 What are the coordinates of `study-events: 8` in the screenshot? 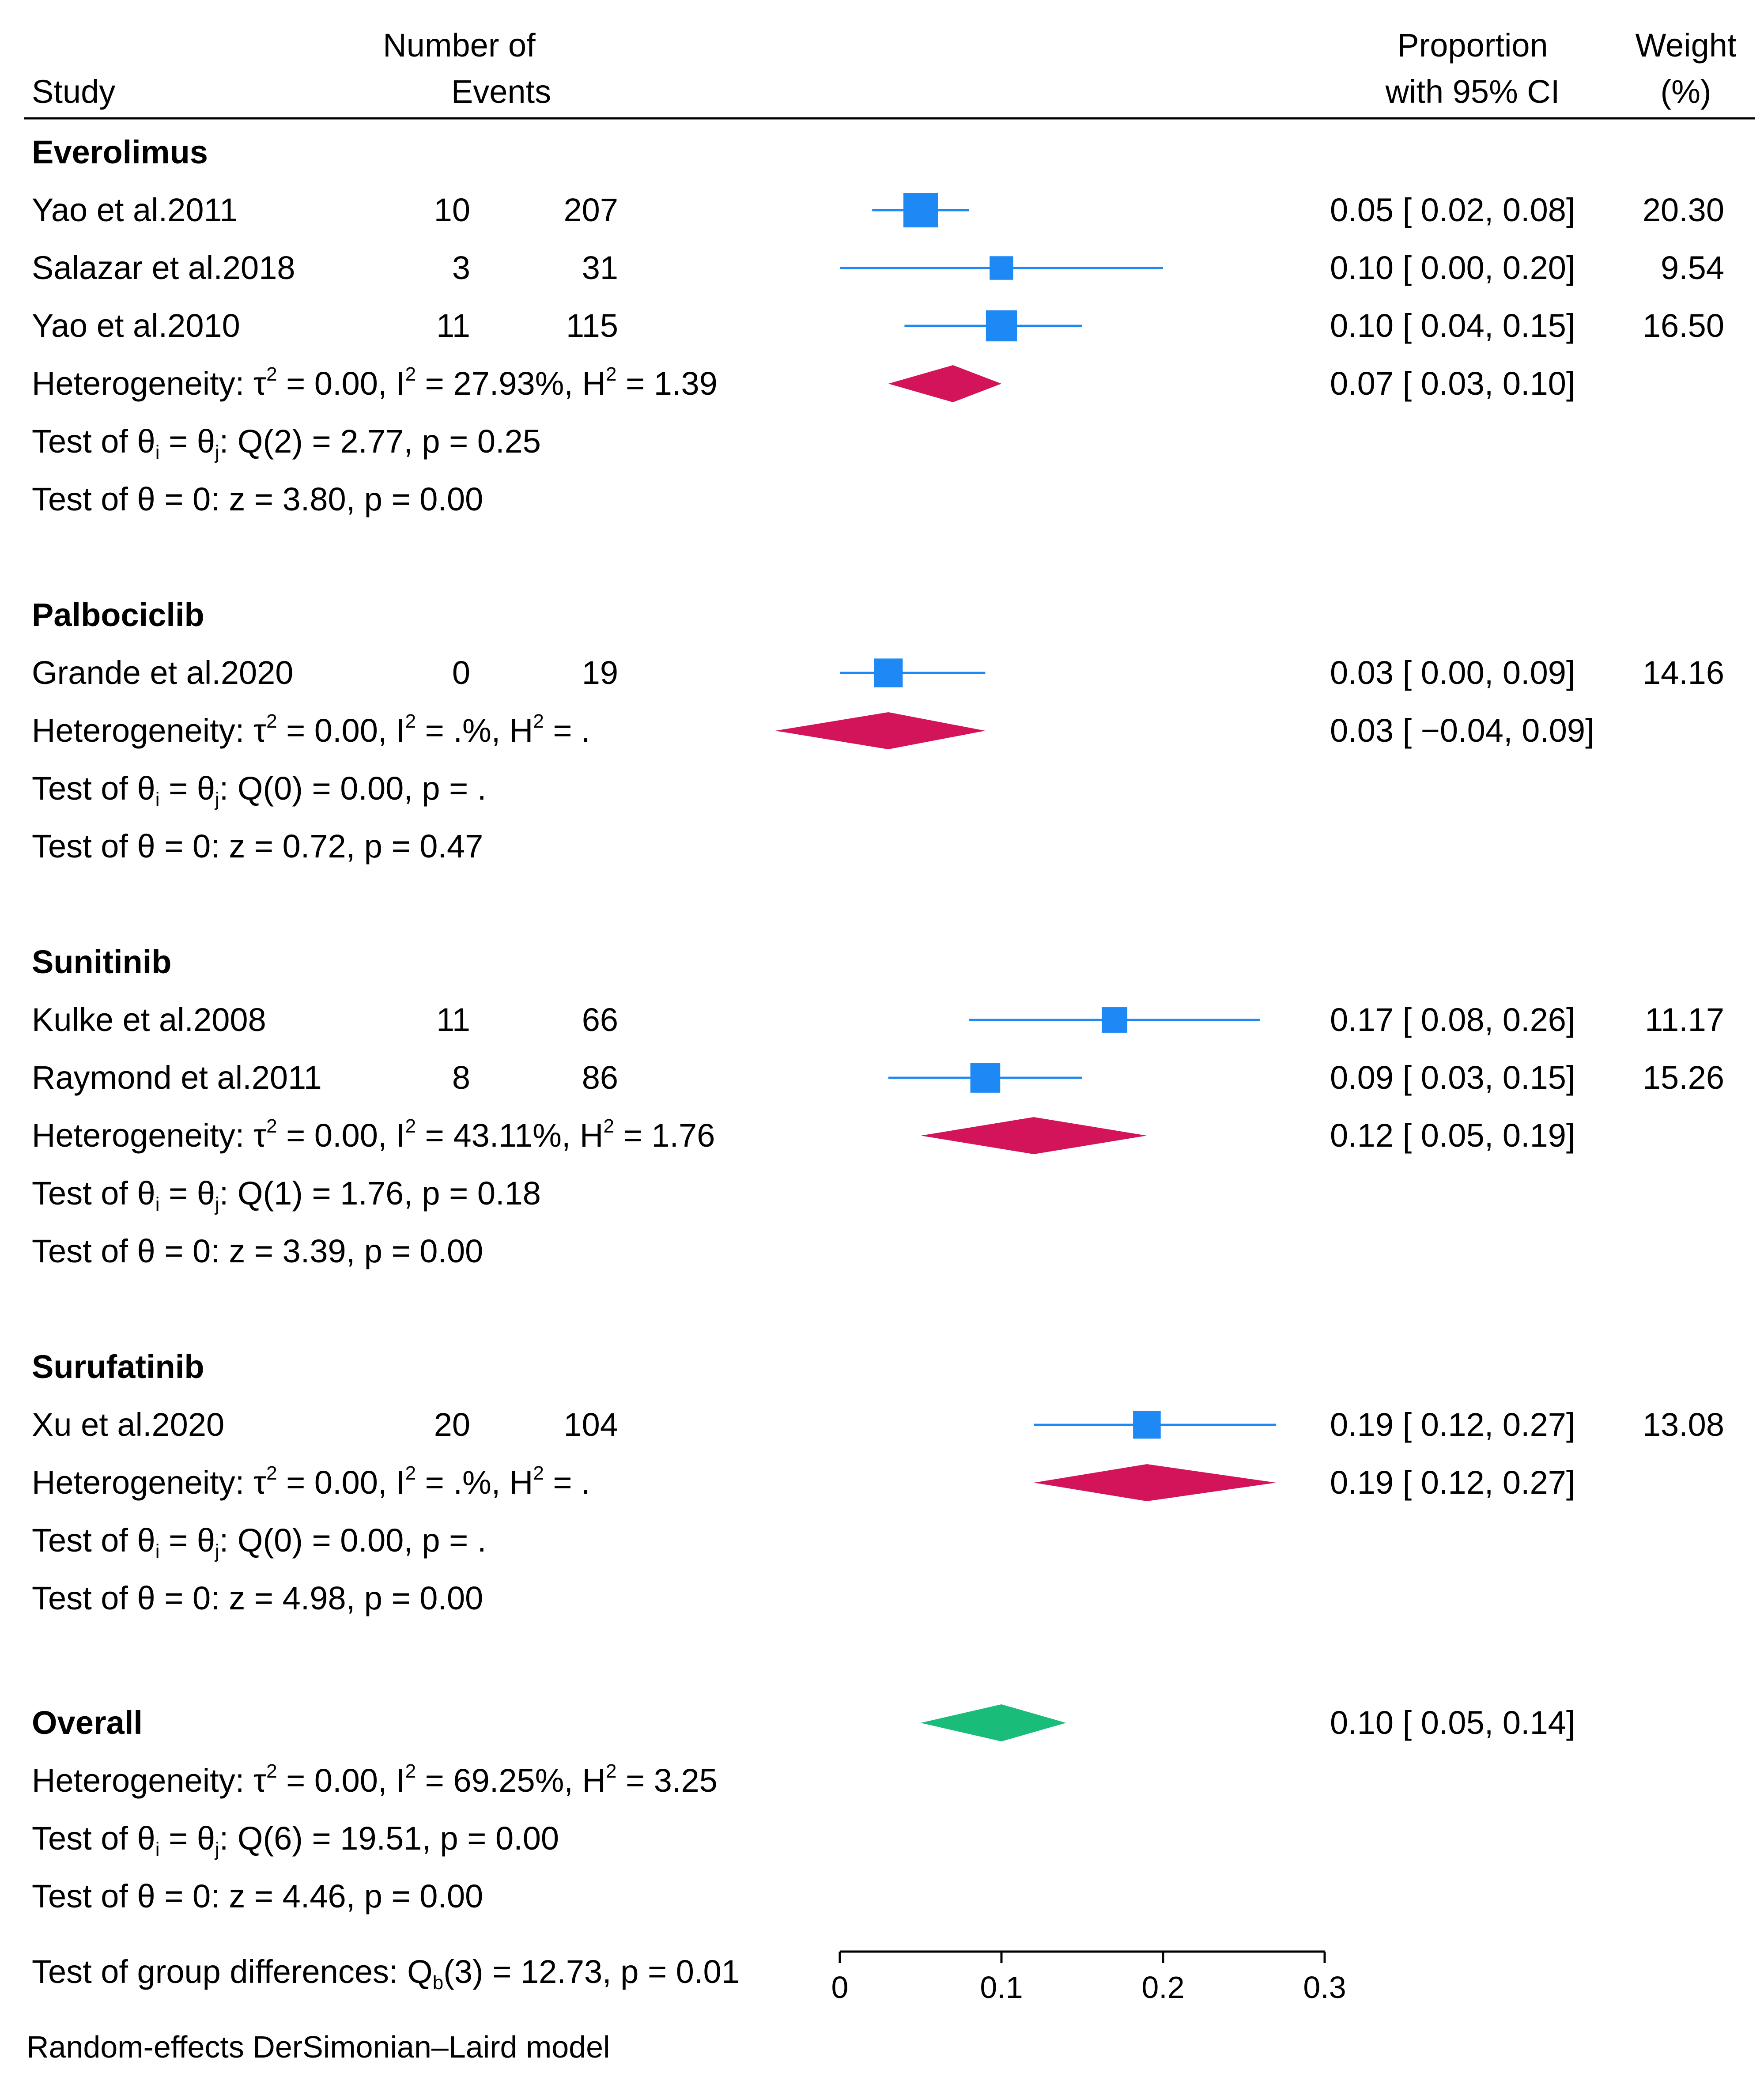 It's located at (461, 1077).